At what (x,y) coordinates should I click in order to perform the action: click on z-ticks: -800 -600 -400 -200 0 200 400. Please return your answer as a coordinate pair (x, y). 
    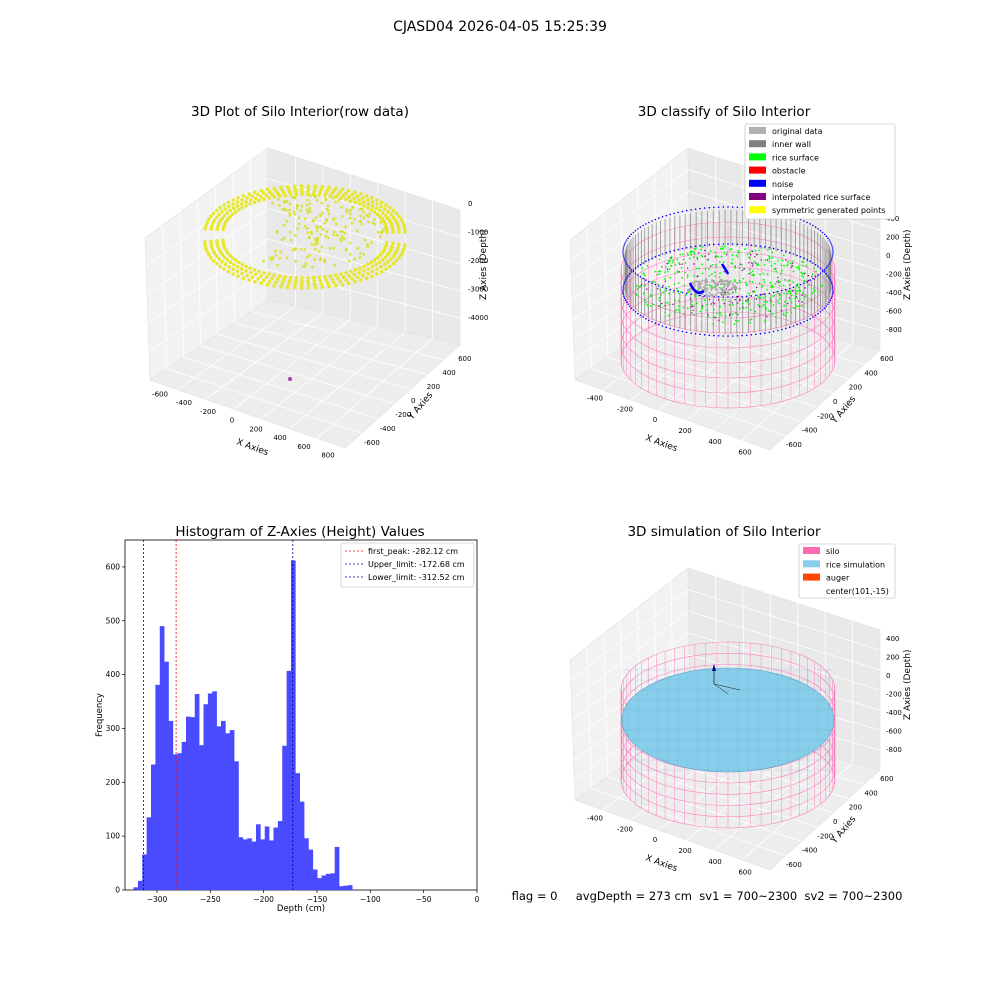
    Looking at the image, I should click on (894, 694).